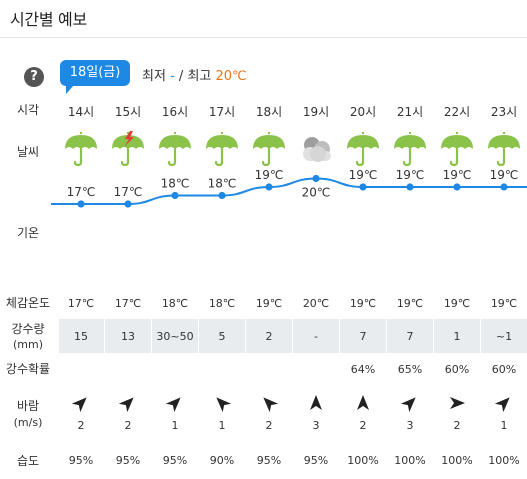 The width and height of the screenshot is (527, 479). Describe the element at coordinates (316, 303) in the screenshot. I see `feels-like-value: 20℃` at that location.